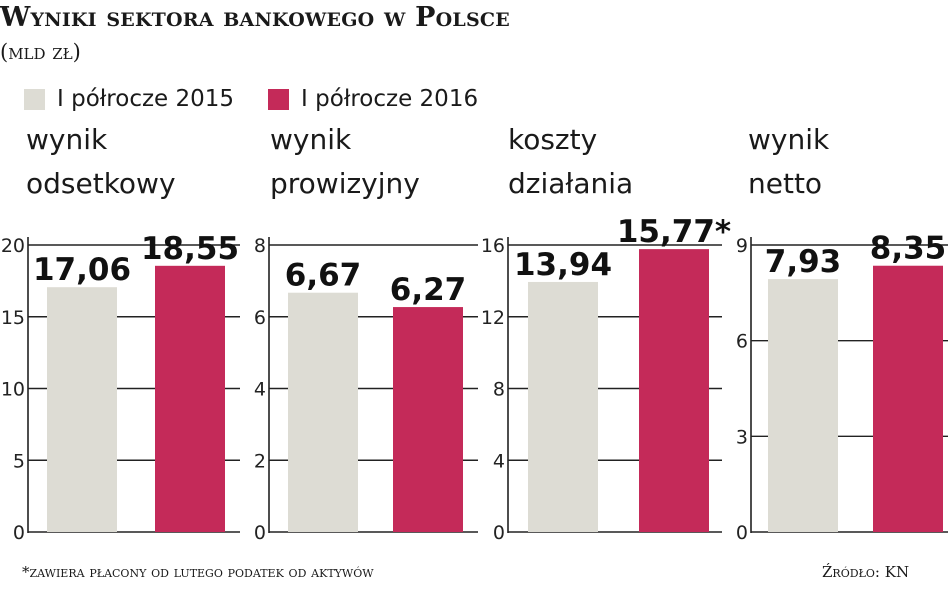  What do you see at coordinates (499, 461) in the screenshot?
I see `y-tick-label-koszty: 4` at bounding box center [499, 461].